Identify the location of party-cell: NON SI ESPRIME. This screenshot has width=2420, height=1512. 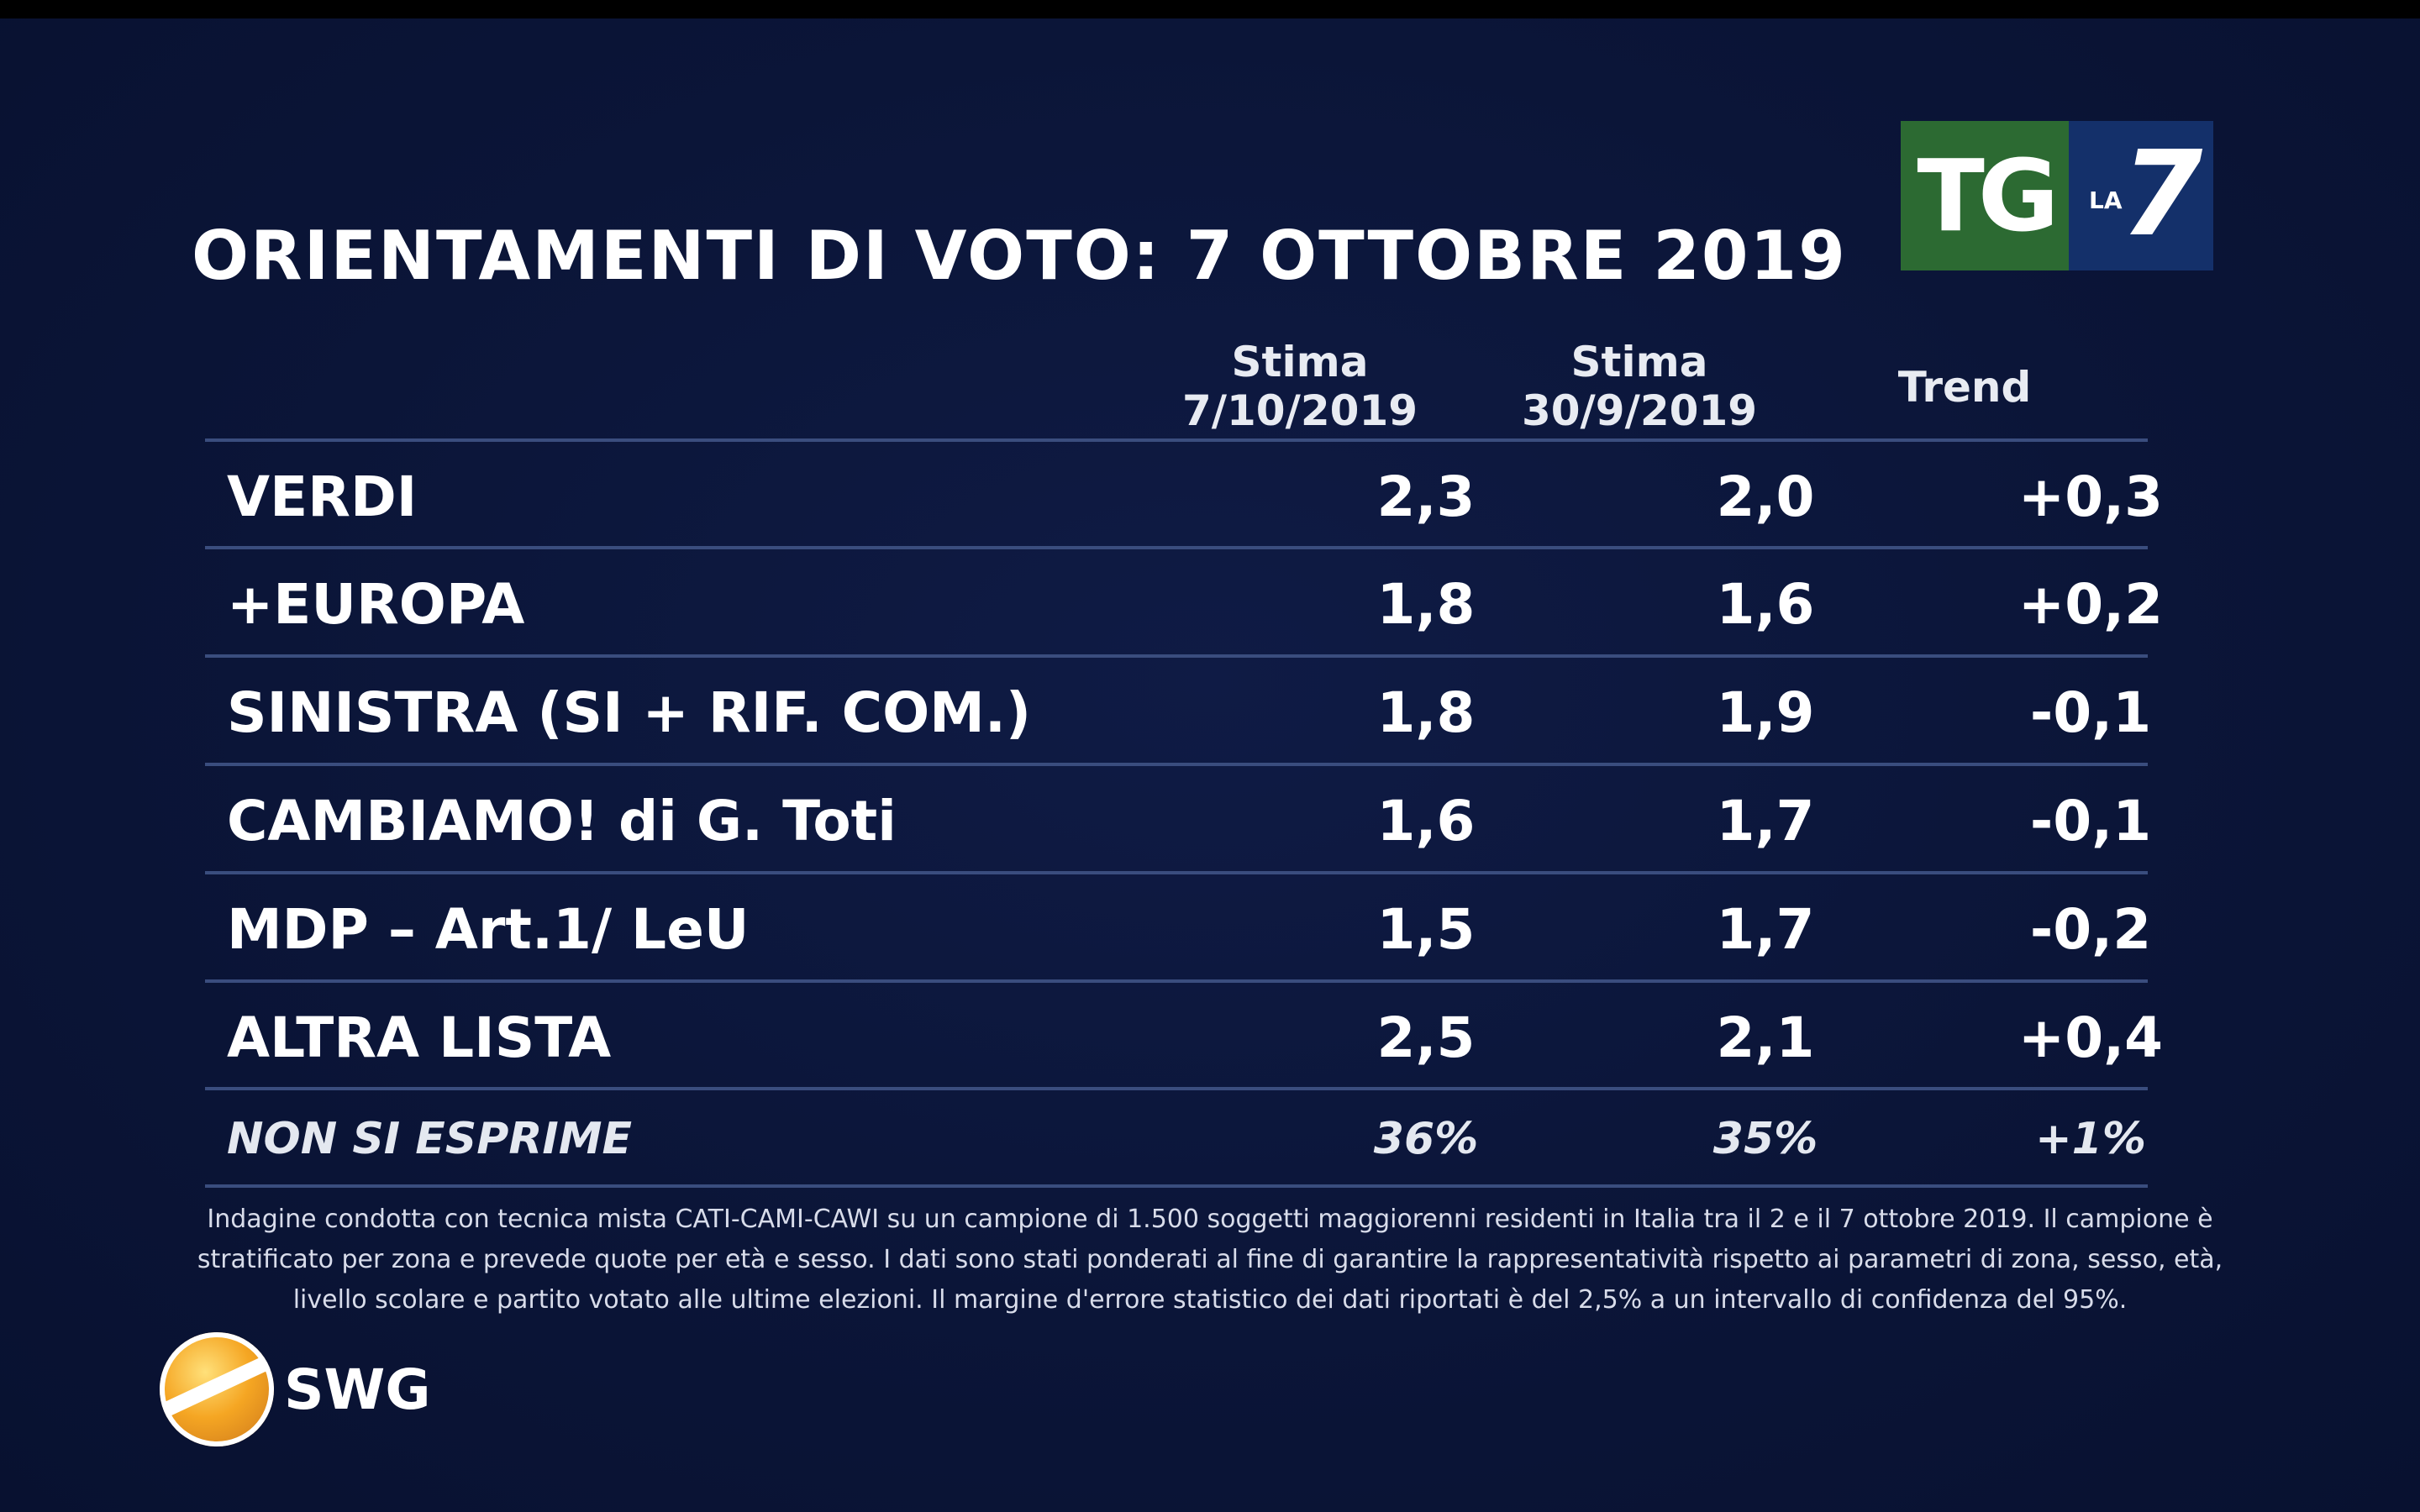
(429, 1139).